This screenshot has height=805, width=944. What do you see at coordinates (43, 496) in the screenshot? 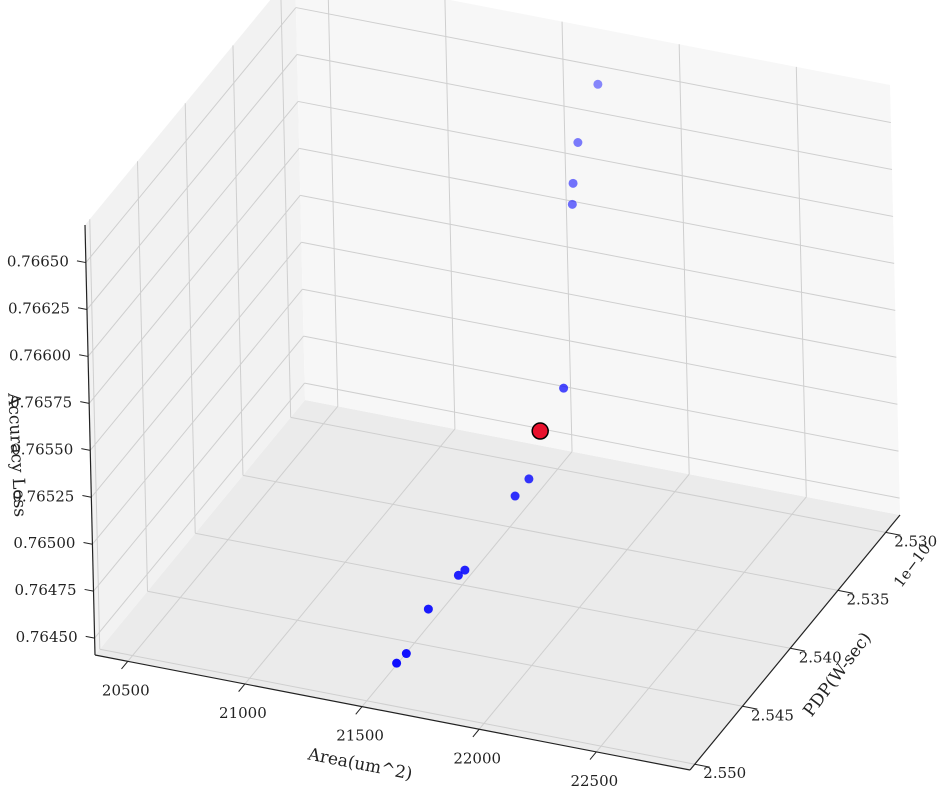
I see `z-tick-label: 0.76525` at bounding box center [43, 496].